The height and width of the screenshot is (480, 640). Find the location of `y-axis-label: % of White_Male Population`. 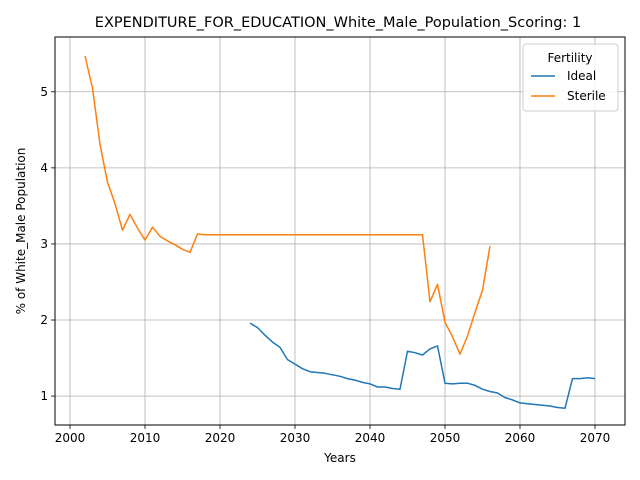

y-axis-label: % of White_Male Population is located at coordinates (21, 231).